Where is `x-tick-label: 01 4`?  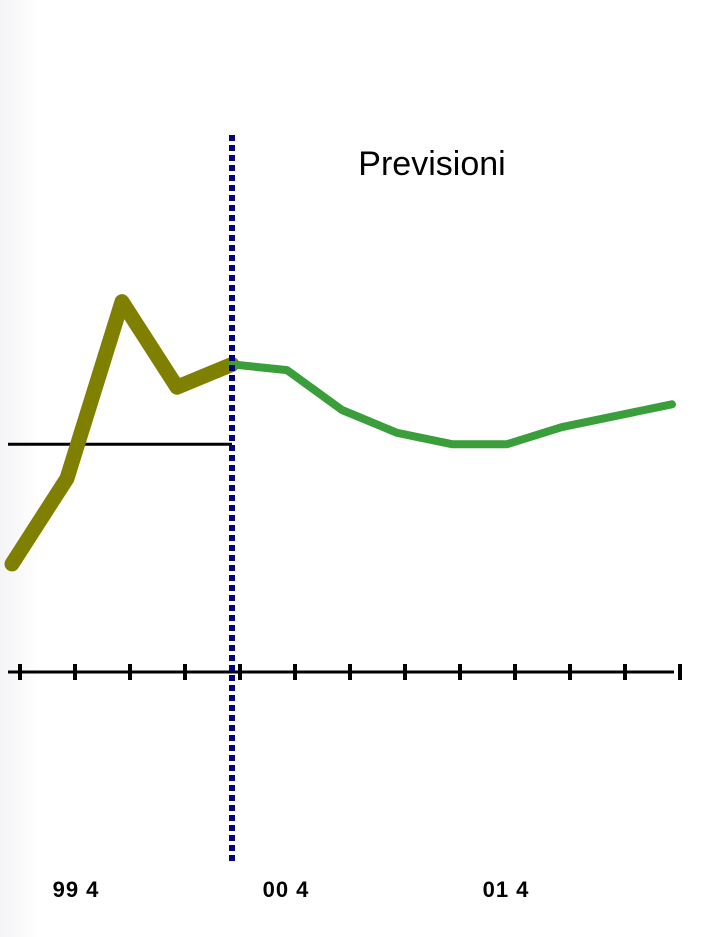
x-tick-label: 01 4 is located at coordinates (506, 889).